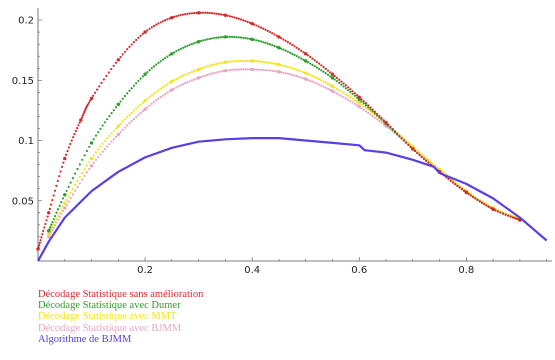 The height and width of the screenshot is (360, 555). What do you see at coordinates (26, 21) in the screenshot?
I see `y-tick-label: 0.2` at bounding box center [26, 21].